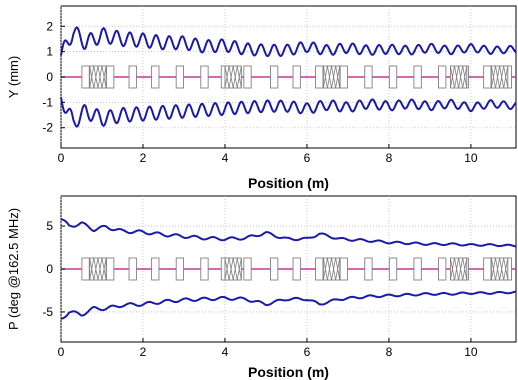  Describe the element at coordinates (49, 52) in the screenshot. I see `y-tick-label: 1` at that location.